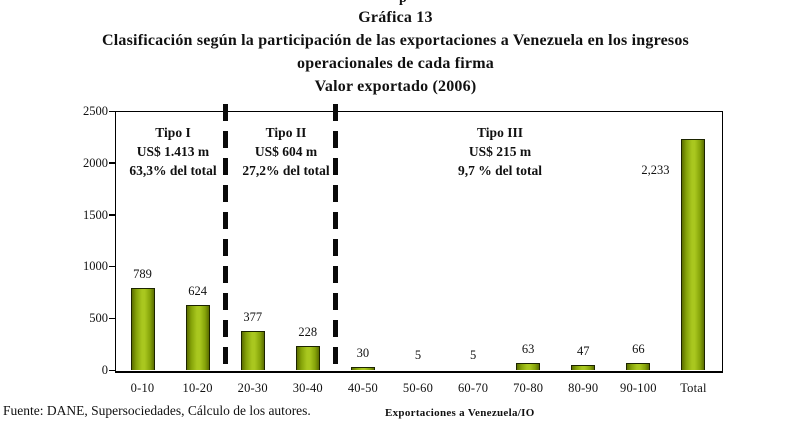  I want to click on annotation-line: US$ 604 m, so click(286, 151).